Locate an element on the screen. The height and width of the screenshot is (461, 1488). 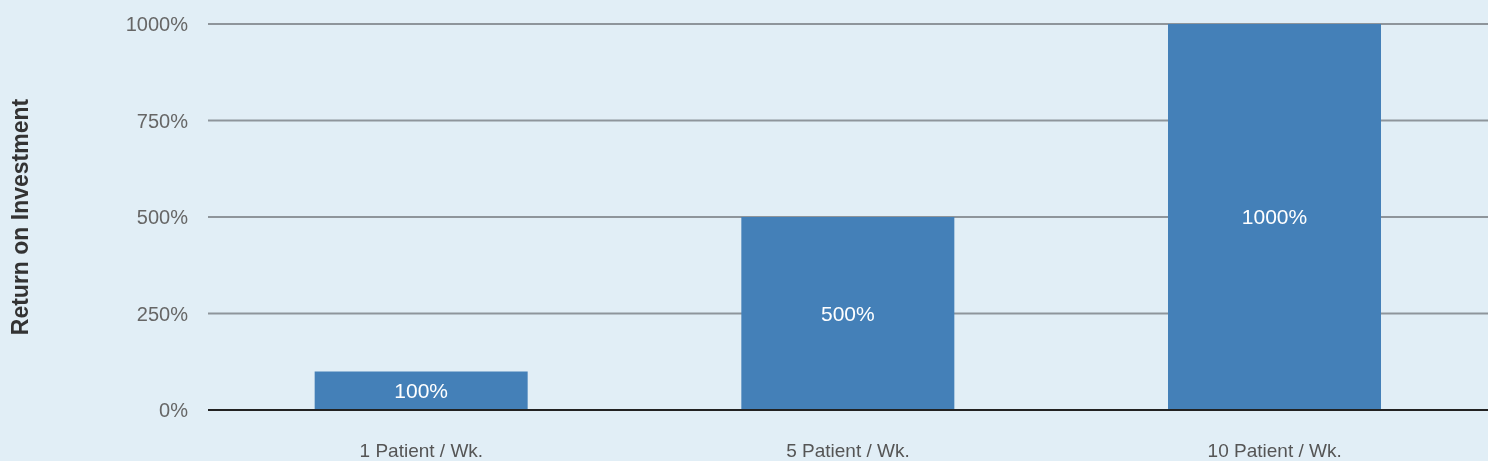
y-tick-label: 500% is located at coordinates (162, 217).